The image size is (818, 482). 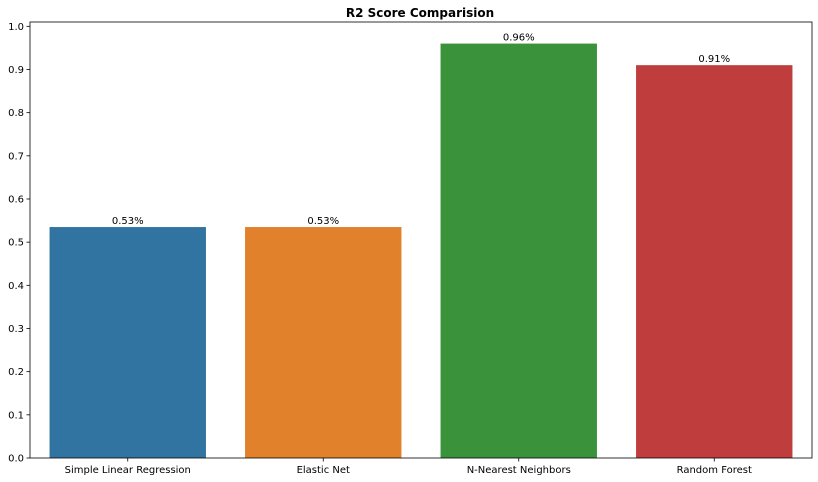 What do you see at coordinates (16, 459) in the screenshot?
I see `y-tick-label: 0.0` at bounding box center [16, 459].